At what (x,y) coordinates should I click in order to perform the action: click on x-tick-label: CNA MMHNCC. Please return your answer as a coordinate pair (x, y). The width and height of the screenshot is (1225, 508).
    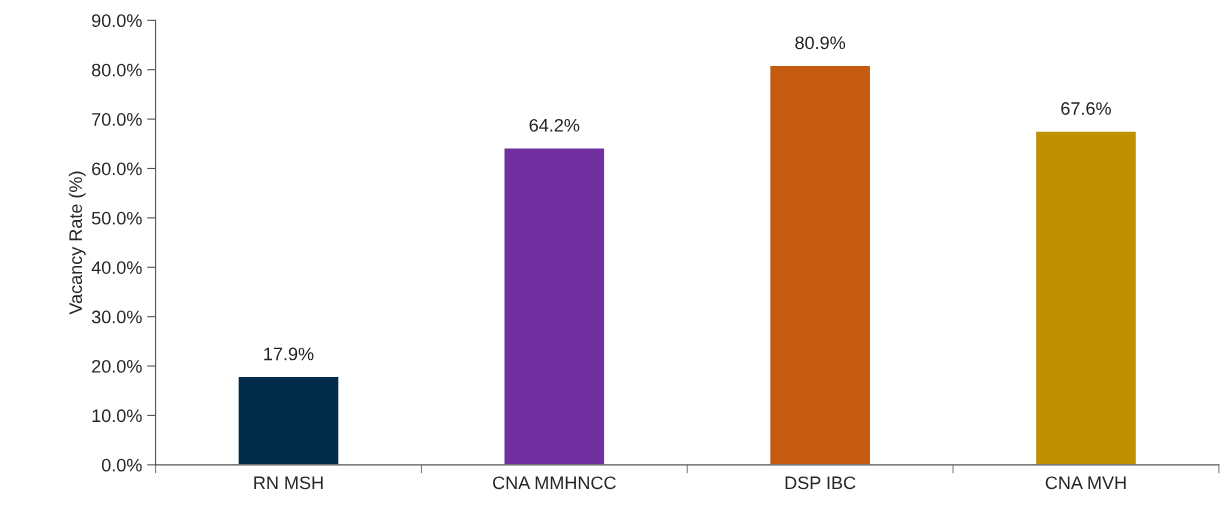
    Looking at the image, I should click on (554, 483).